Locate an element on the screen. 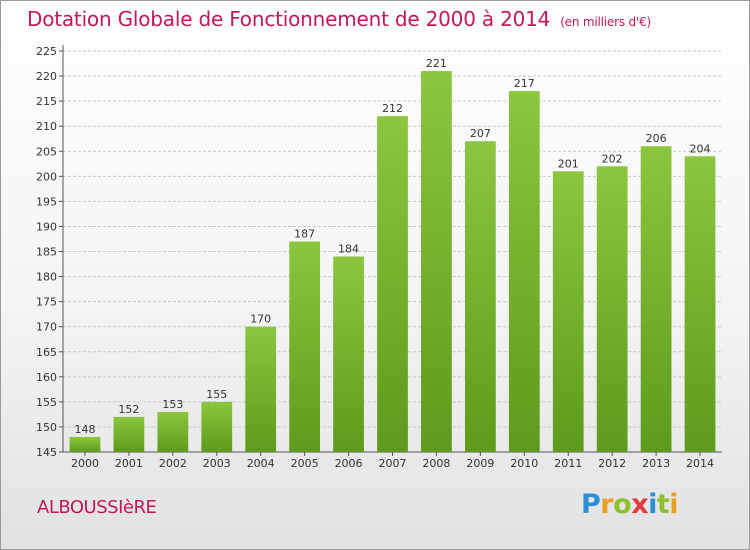  x-tick-label: 2005 is located at coordinates (305, 463).